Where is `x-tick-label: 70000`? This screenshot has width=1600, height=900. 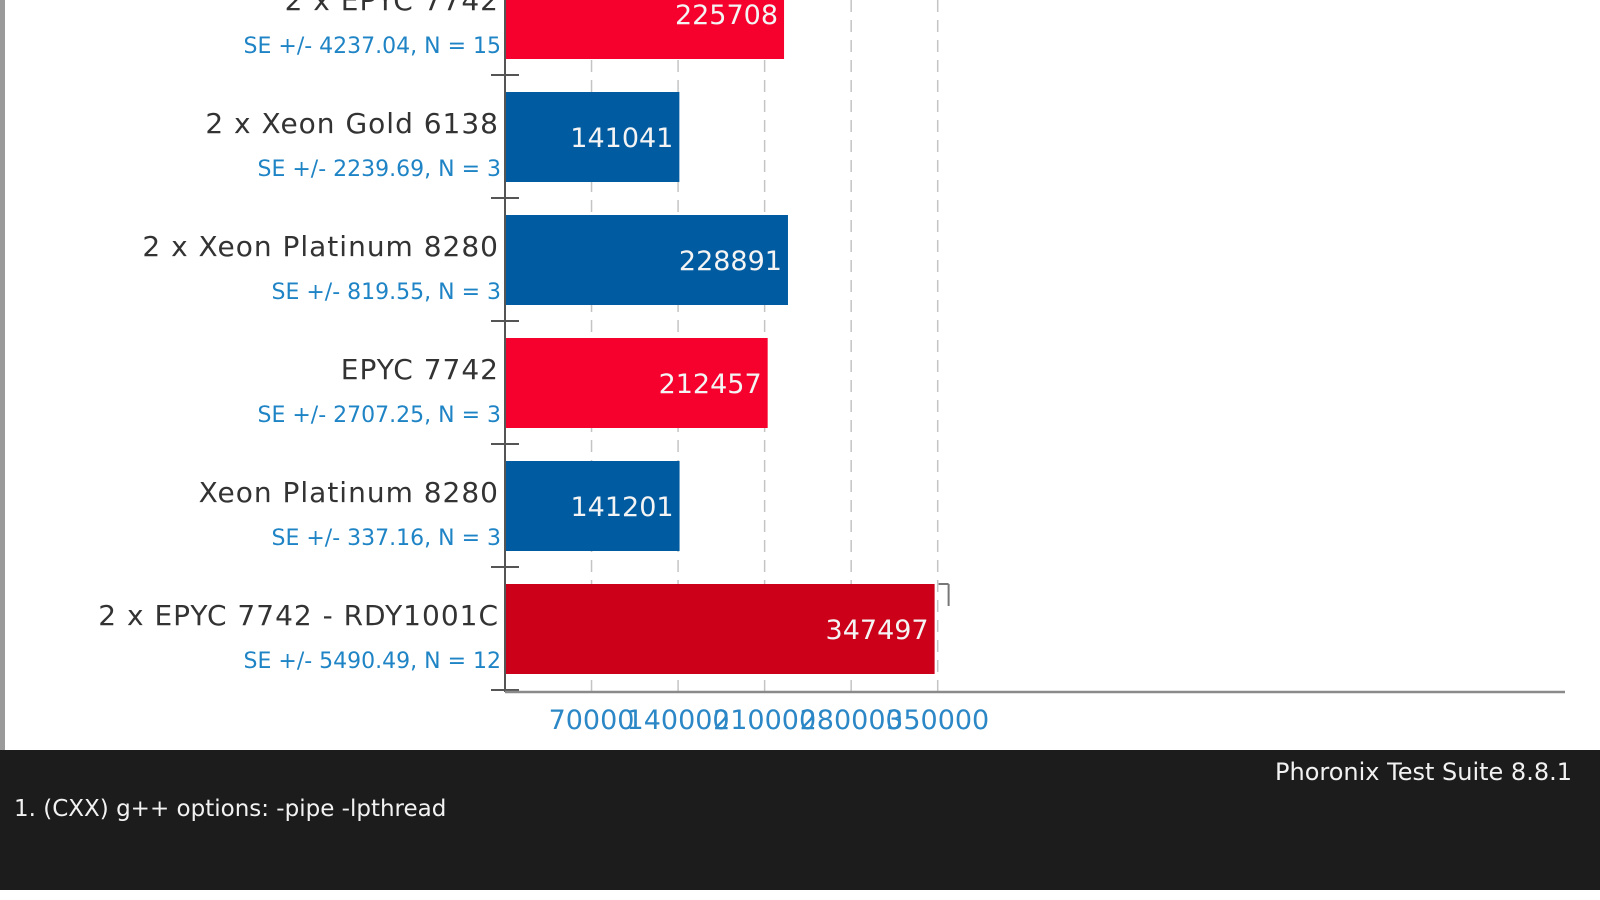
x-tick-label: 70000 is located at coordinates (592, 720).